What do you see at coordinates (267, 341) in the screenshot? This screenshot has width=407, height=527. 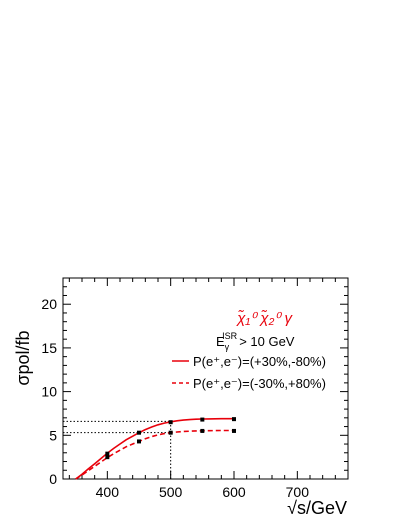 I see `cut-rest: > 10 GeV` at bounding box center [267, 341].